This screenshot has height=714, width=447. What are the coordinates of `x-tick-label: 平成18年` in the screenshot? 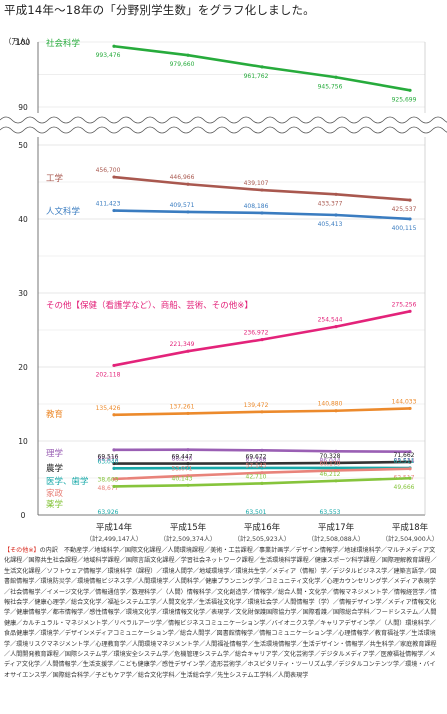 It's located at (410, 527).